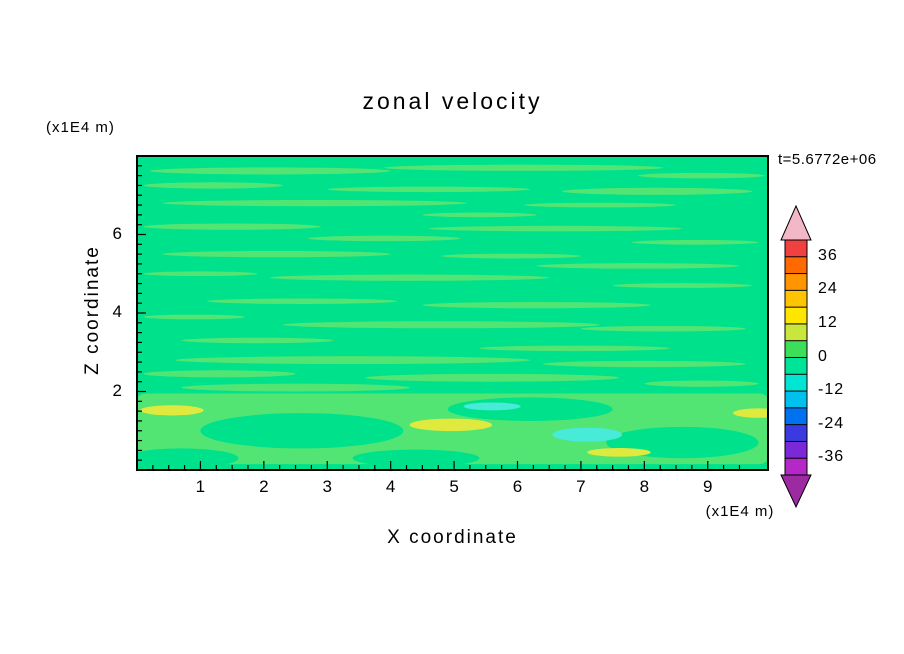 This screenshot has height=654, width=904. What do you see at coordinates (796, 222) in the screenshot?
I see `colorbar-over-arrow` at bounding box center [796, 222].